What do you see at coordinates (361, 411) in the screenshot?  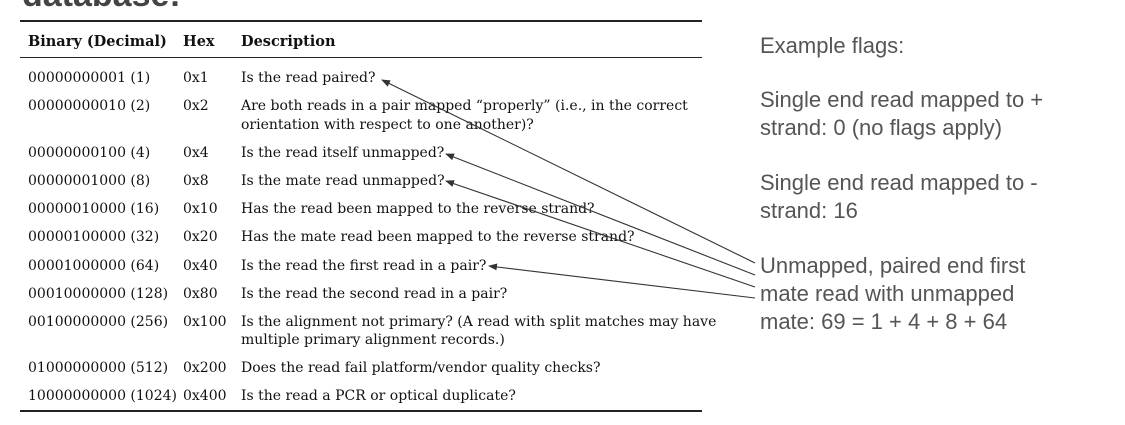 I see `table-bottom-rule` at bounding box center [361, 411].